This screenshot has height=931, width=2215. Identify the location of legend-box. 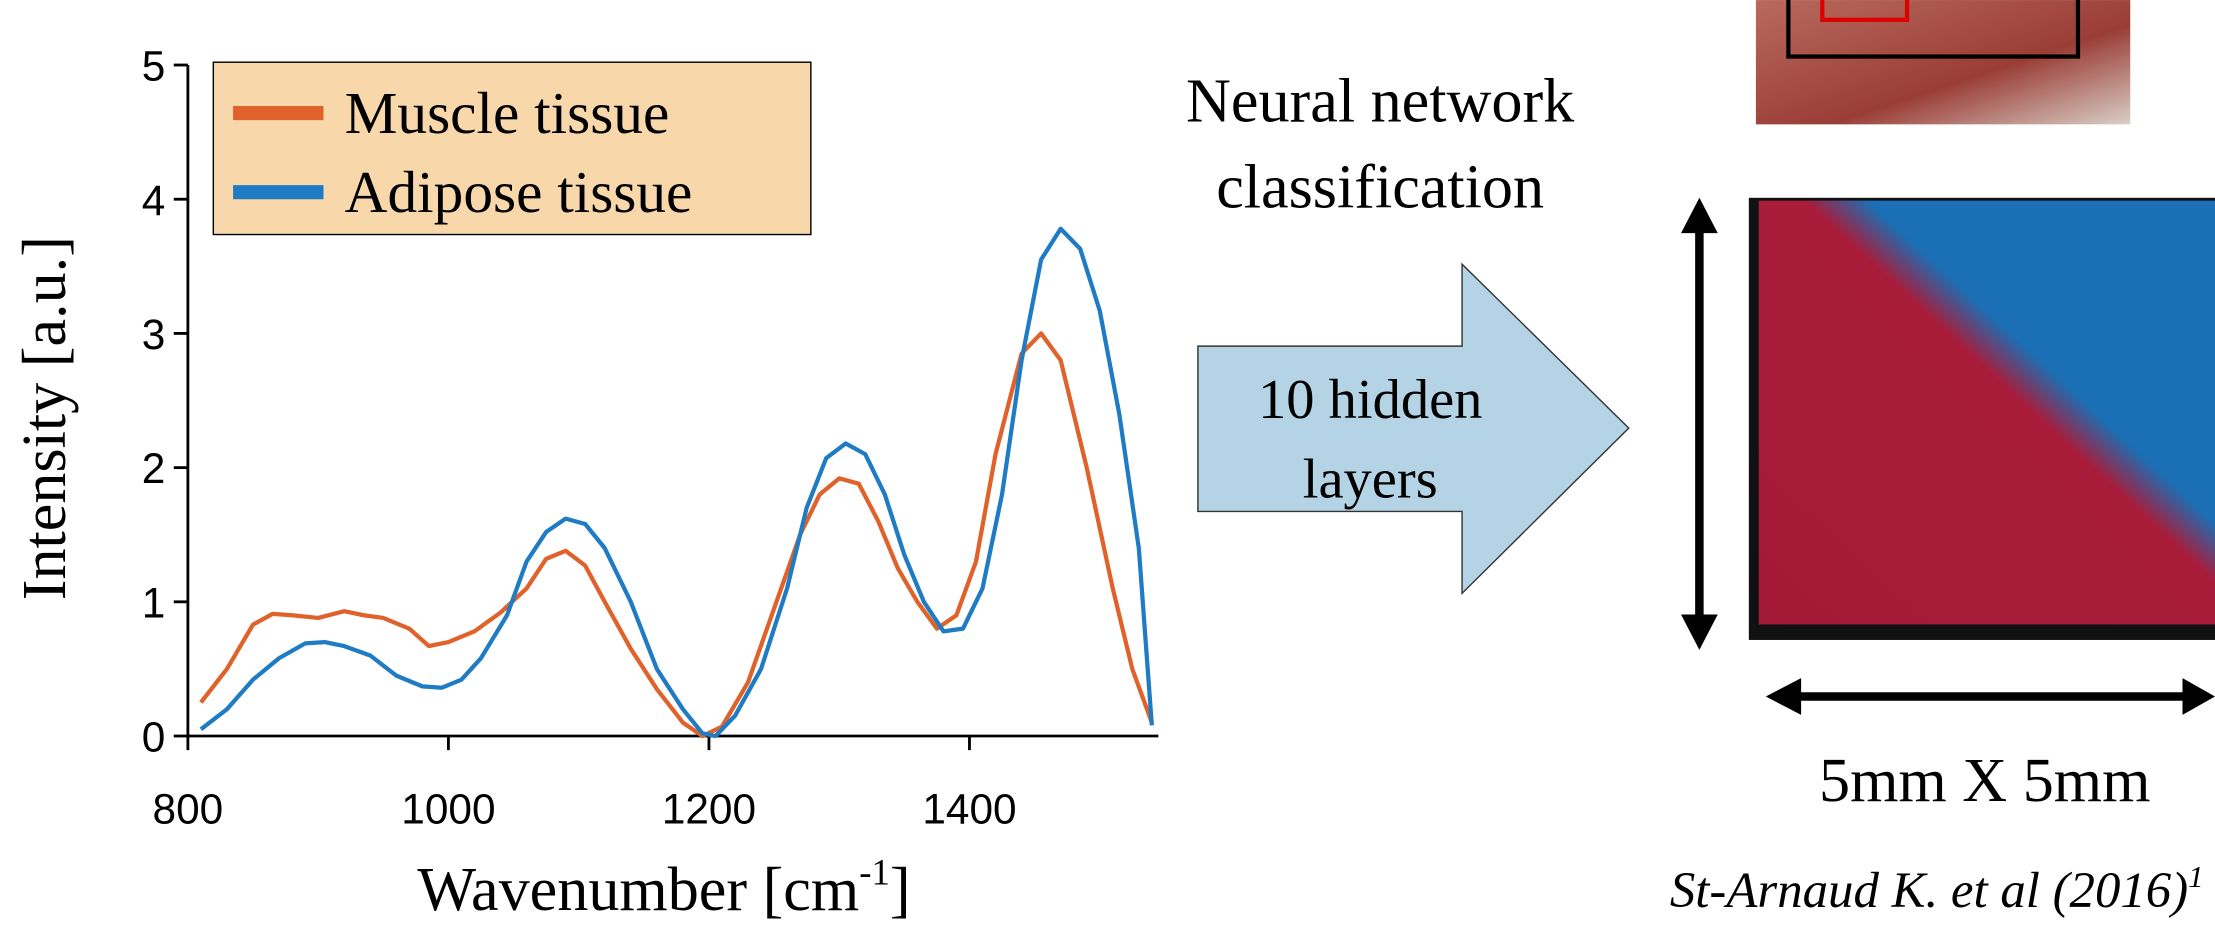
(512, 148).